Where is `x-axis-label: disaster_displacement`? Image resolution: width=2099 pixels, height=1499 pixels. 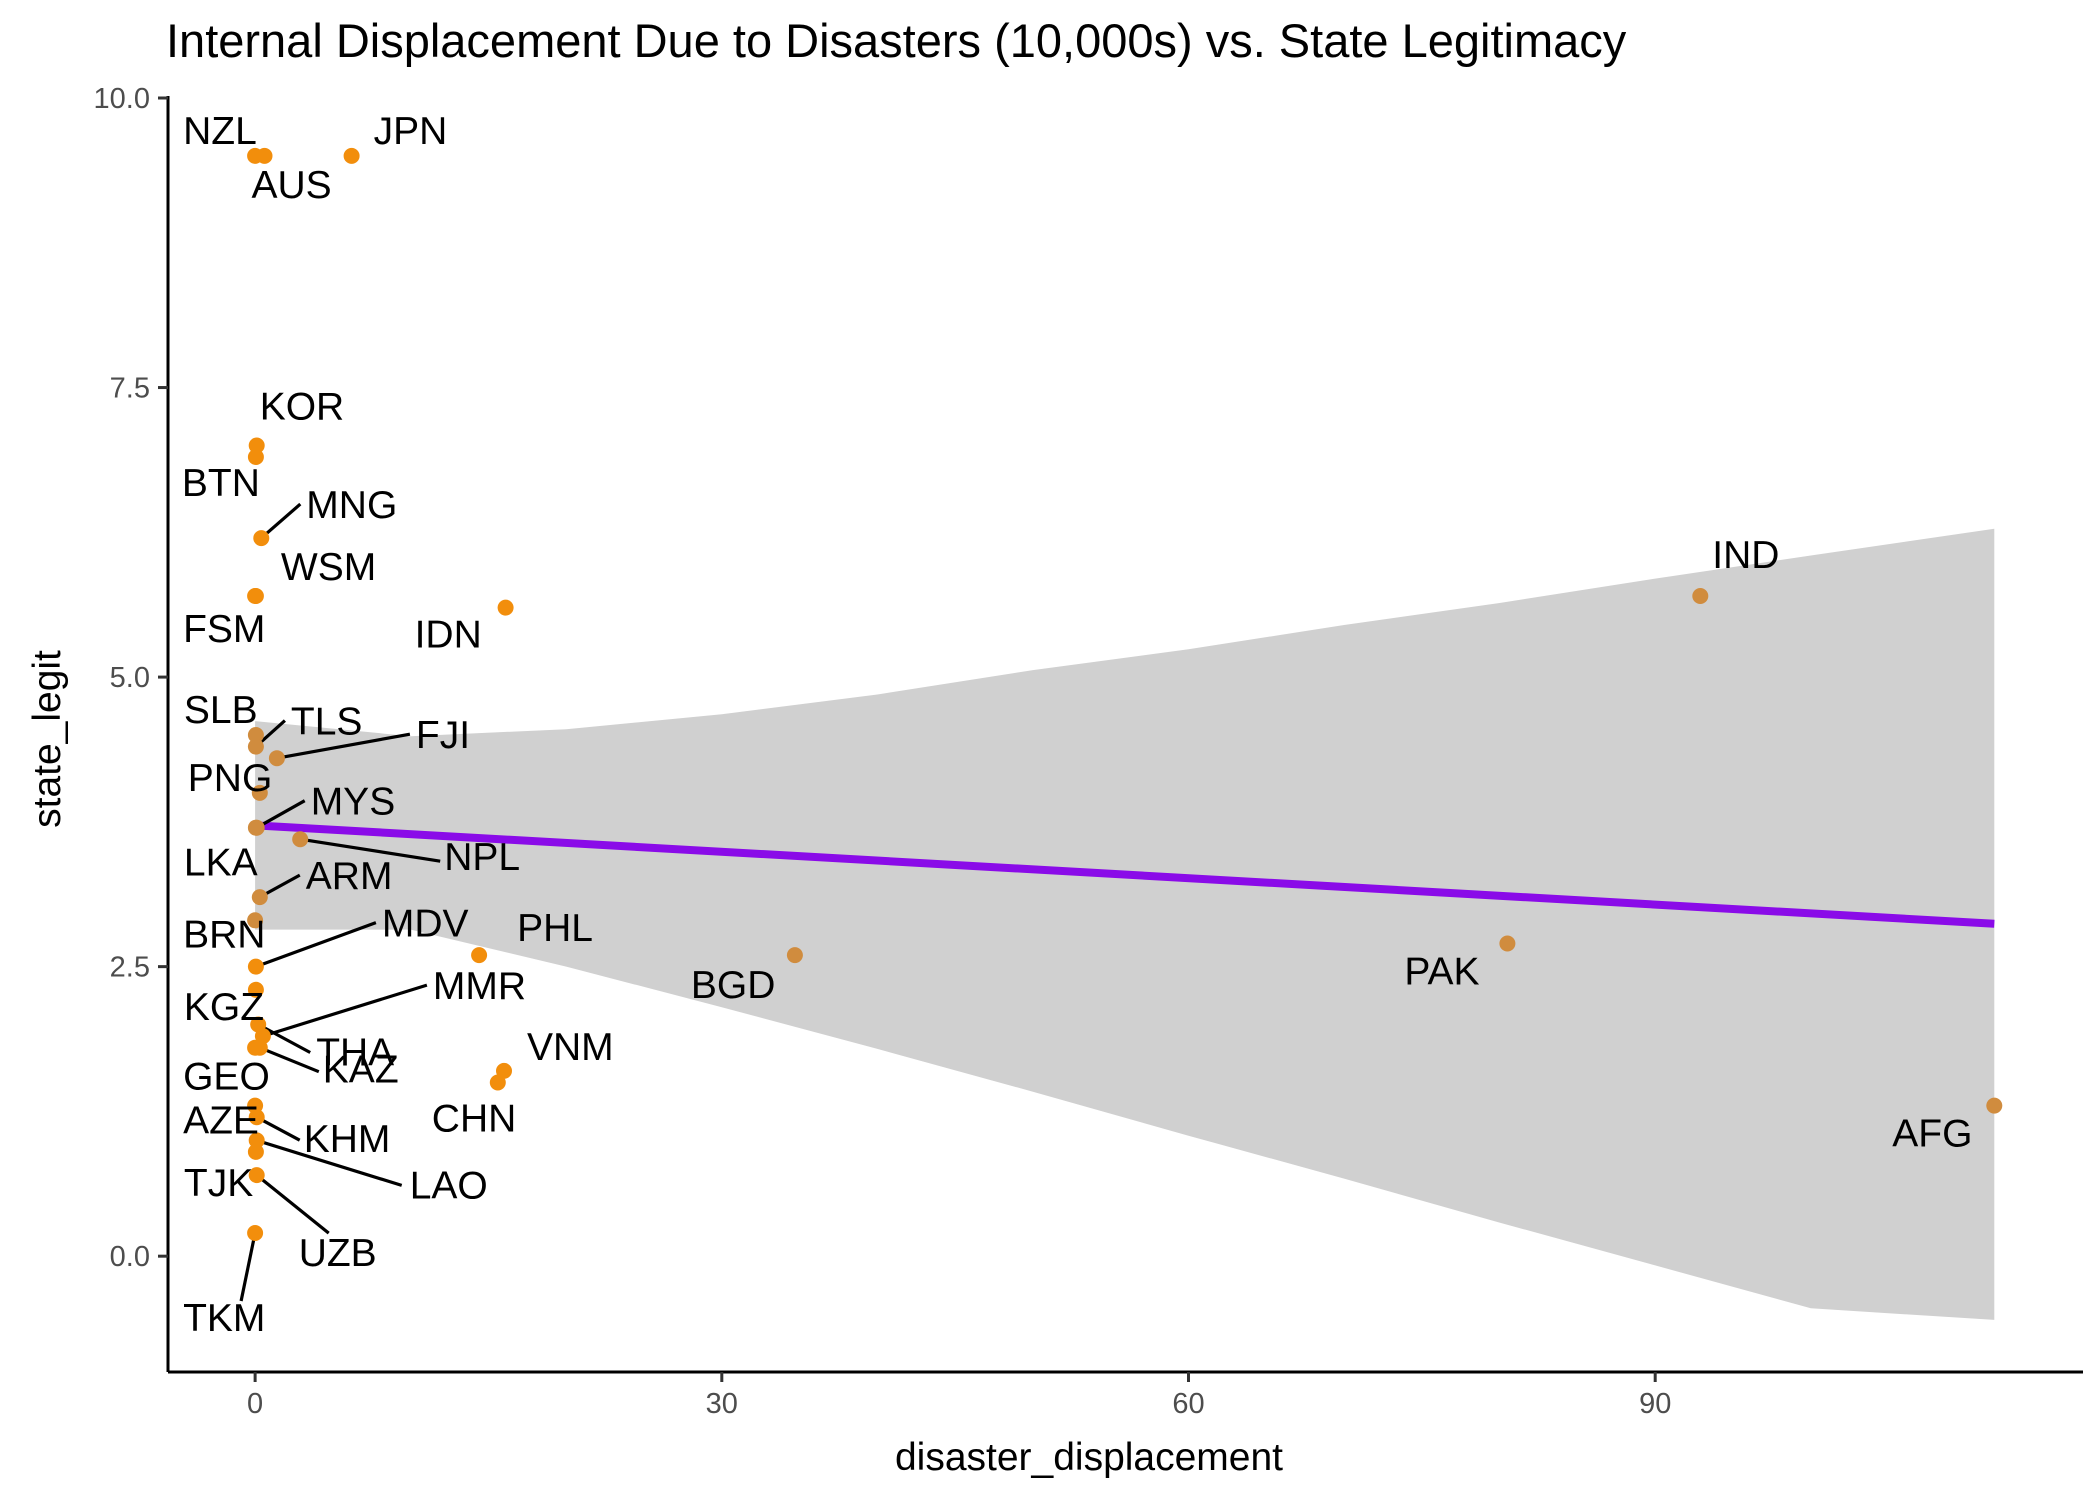
x-axis-label: disaster_displacement is located at coordinates (1089, 1457).